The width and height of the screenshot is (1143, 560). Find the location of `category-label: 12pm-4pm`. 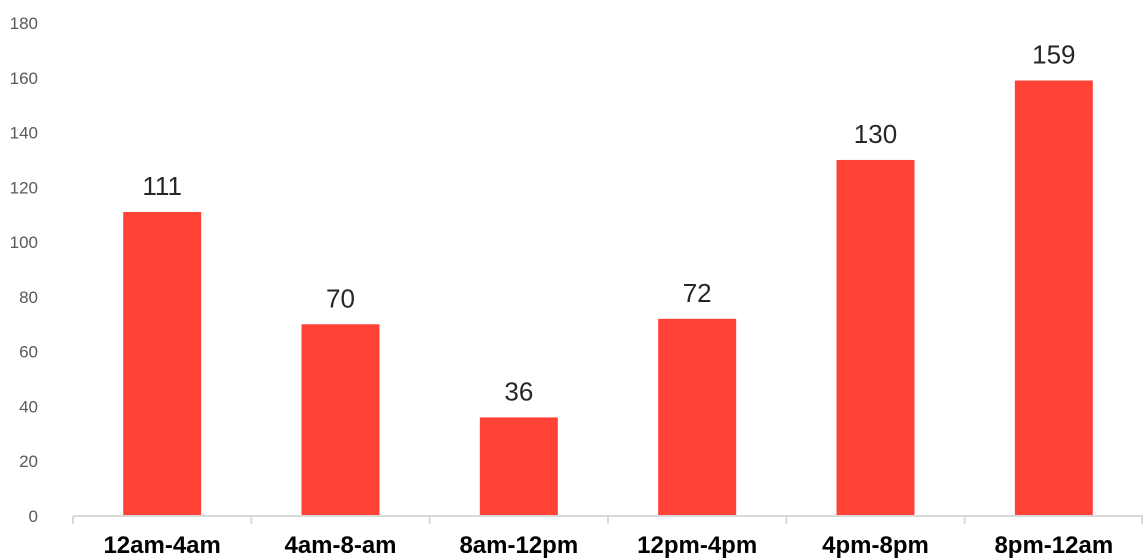

category-label: 12pm-4pm is located at coordinates (697, 545).